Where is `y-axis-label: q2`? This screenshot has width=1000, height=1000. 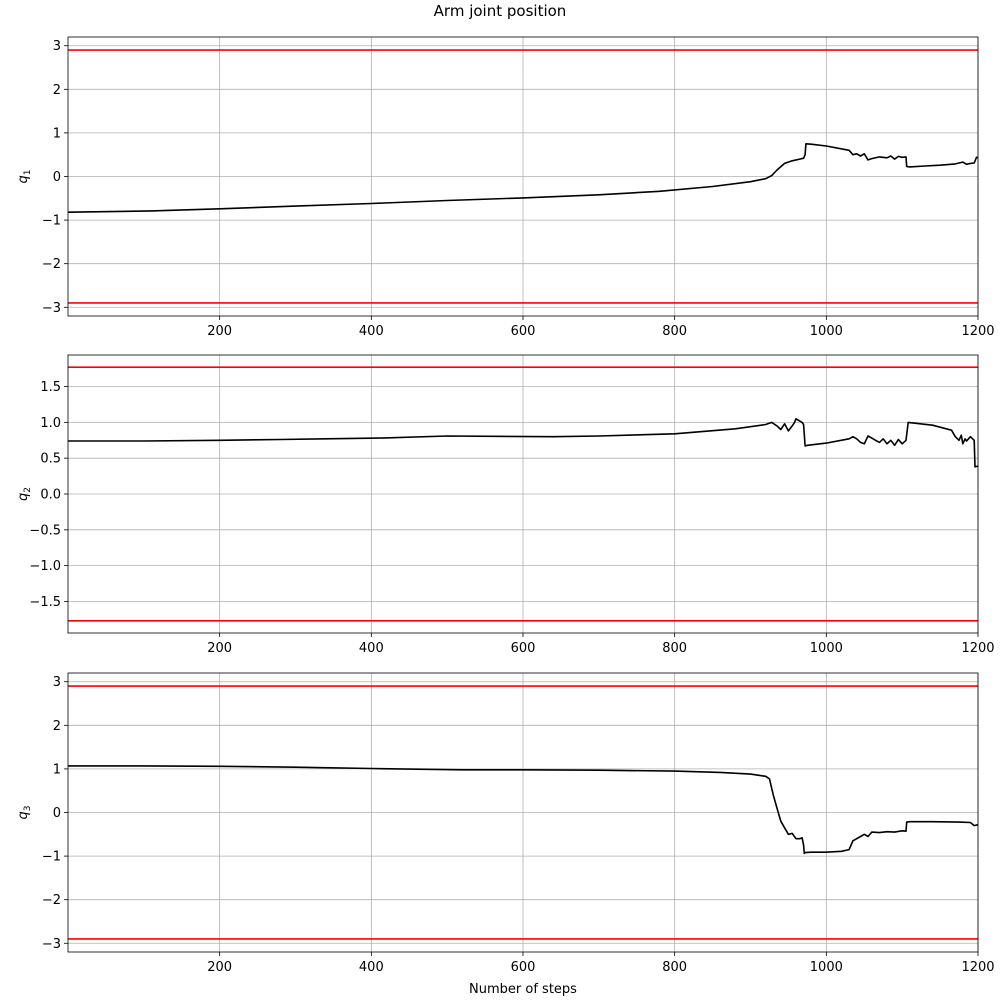
y-axis-label: q2 is located at coordinates (24, 494).